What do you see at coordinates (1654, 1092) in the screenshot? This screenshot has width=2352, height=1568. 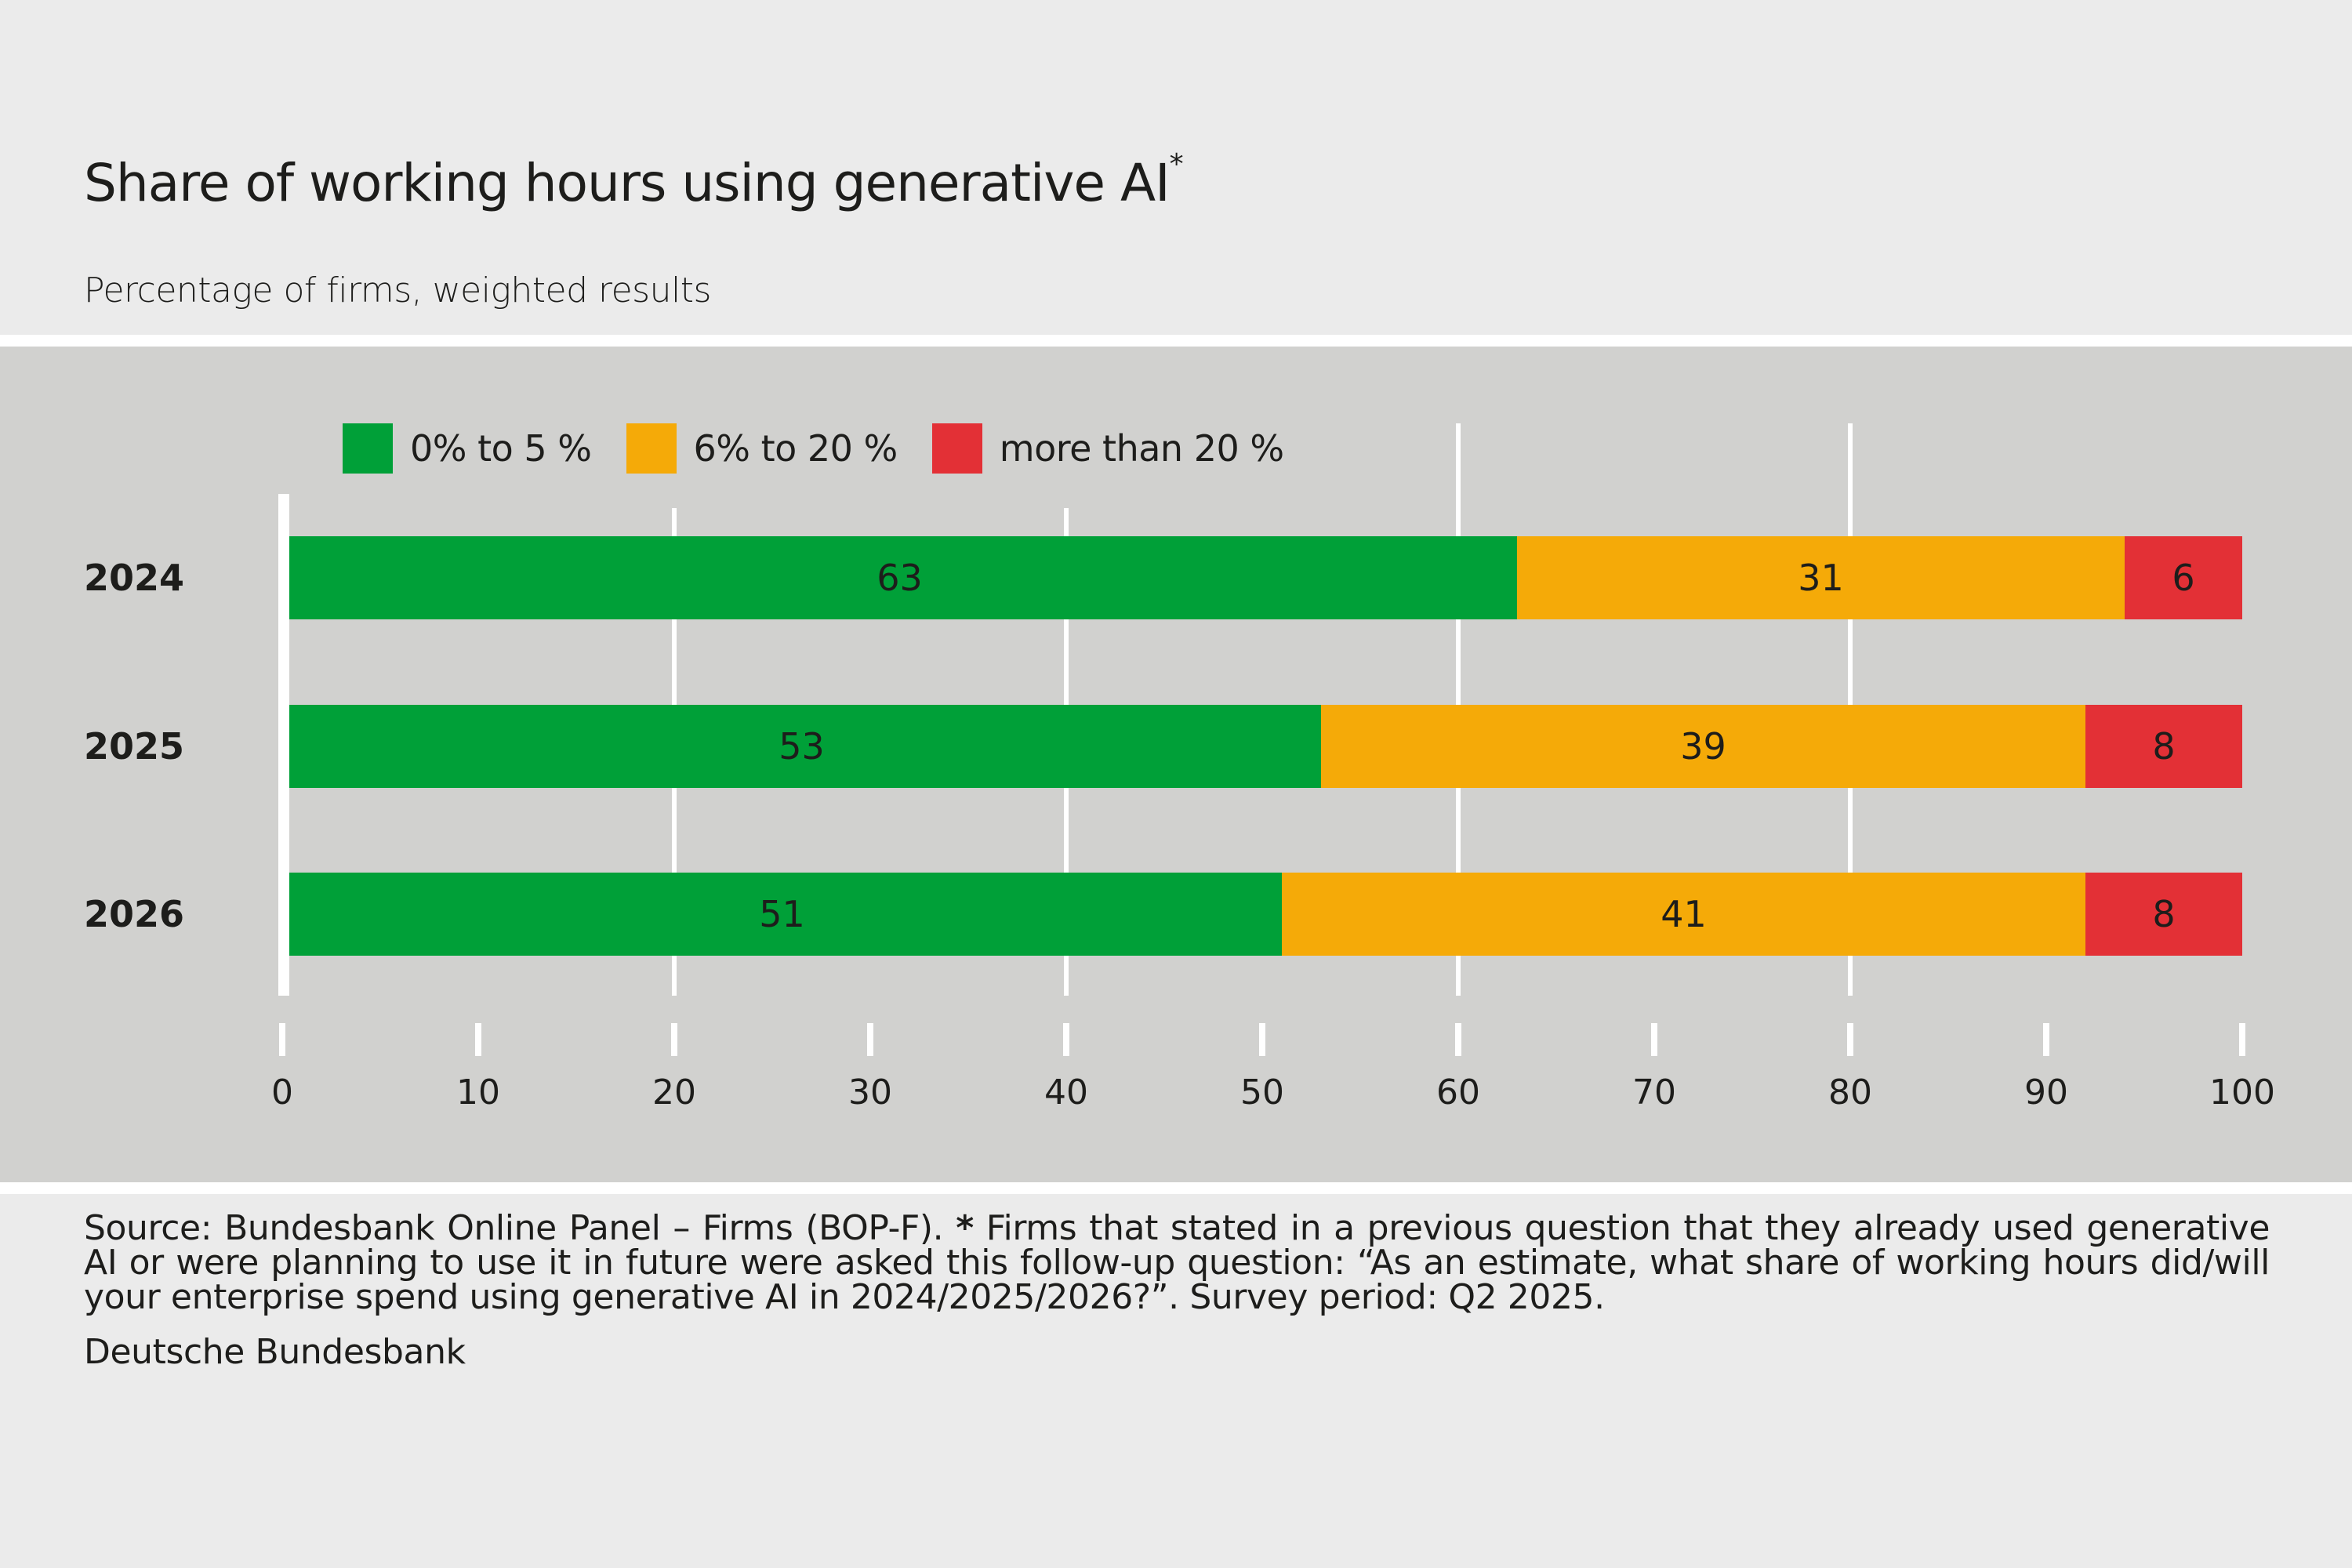 I see `x-tick-label: 70` at bounding box center [1654, 1092].